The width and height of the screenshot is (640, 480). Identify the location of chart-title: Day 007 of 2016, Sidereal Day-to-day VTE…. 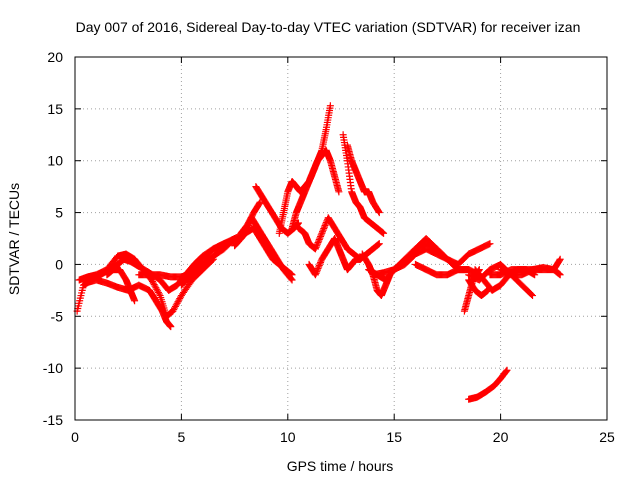
(328, 27).